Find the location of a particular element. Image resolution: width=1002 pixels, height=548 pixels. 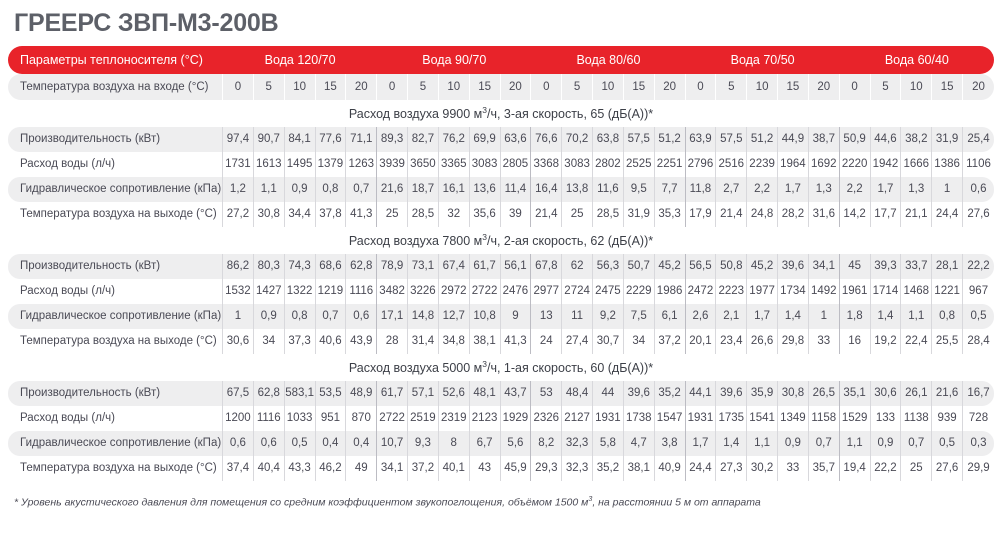

data-cell: 2472 is located at coordinates (701, 291).